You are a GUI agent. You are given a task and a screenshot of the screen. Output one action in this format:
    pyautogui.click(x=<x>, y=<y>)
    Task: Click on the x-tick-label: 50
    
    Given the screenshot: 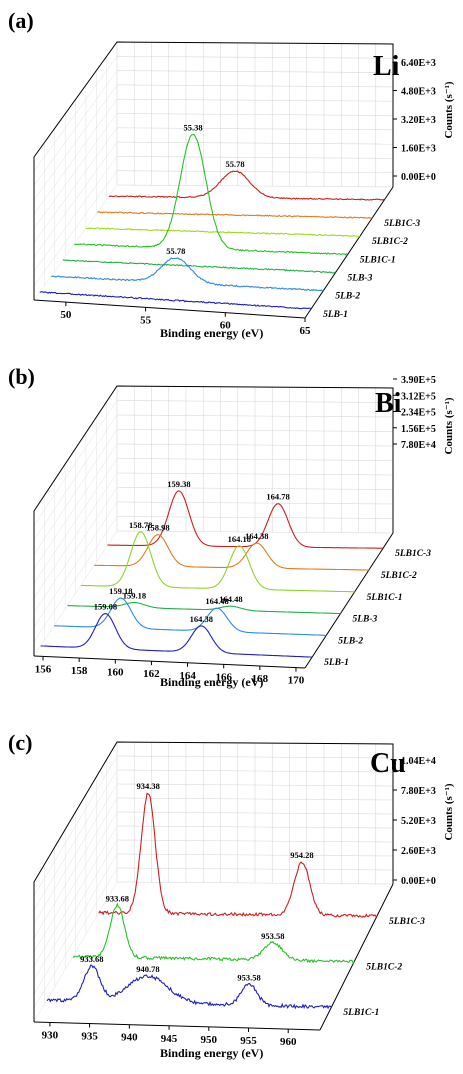 What is the action you would take?
    pyautogui.click(x=66, y=315)
    